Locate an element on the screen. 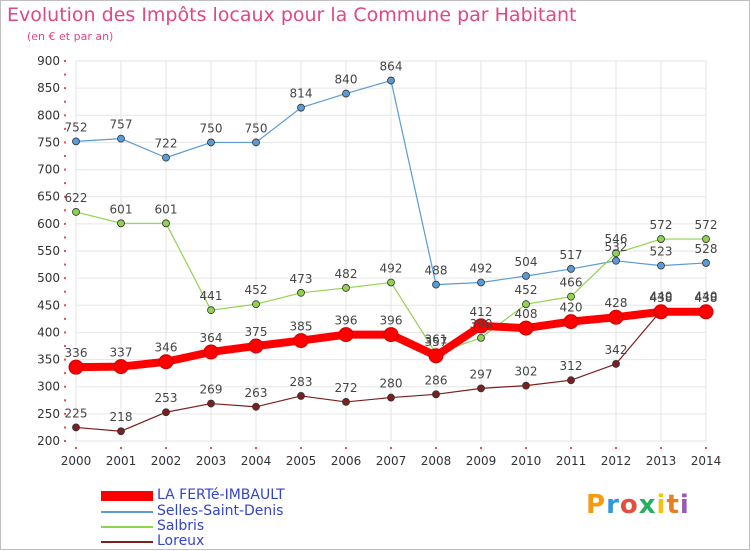  data-label-3: 601 is located at coordinates (121, 209).